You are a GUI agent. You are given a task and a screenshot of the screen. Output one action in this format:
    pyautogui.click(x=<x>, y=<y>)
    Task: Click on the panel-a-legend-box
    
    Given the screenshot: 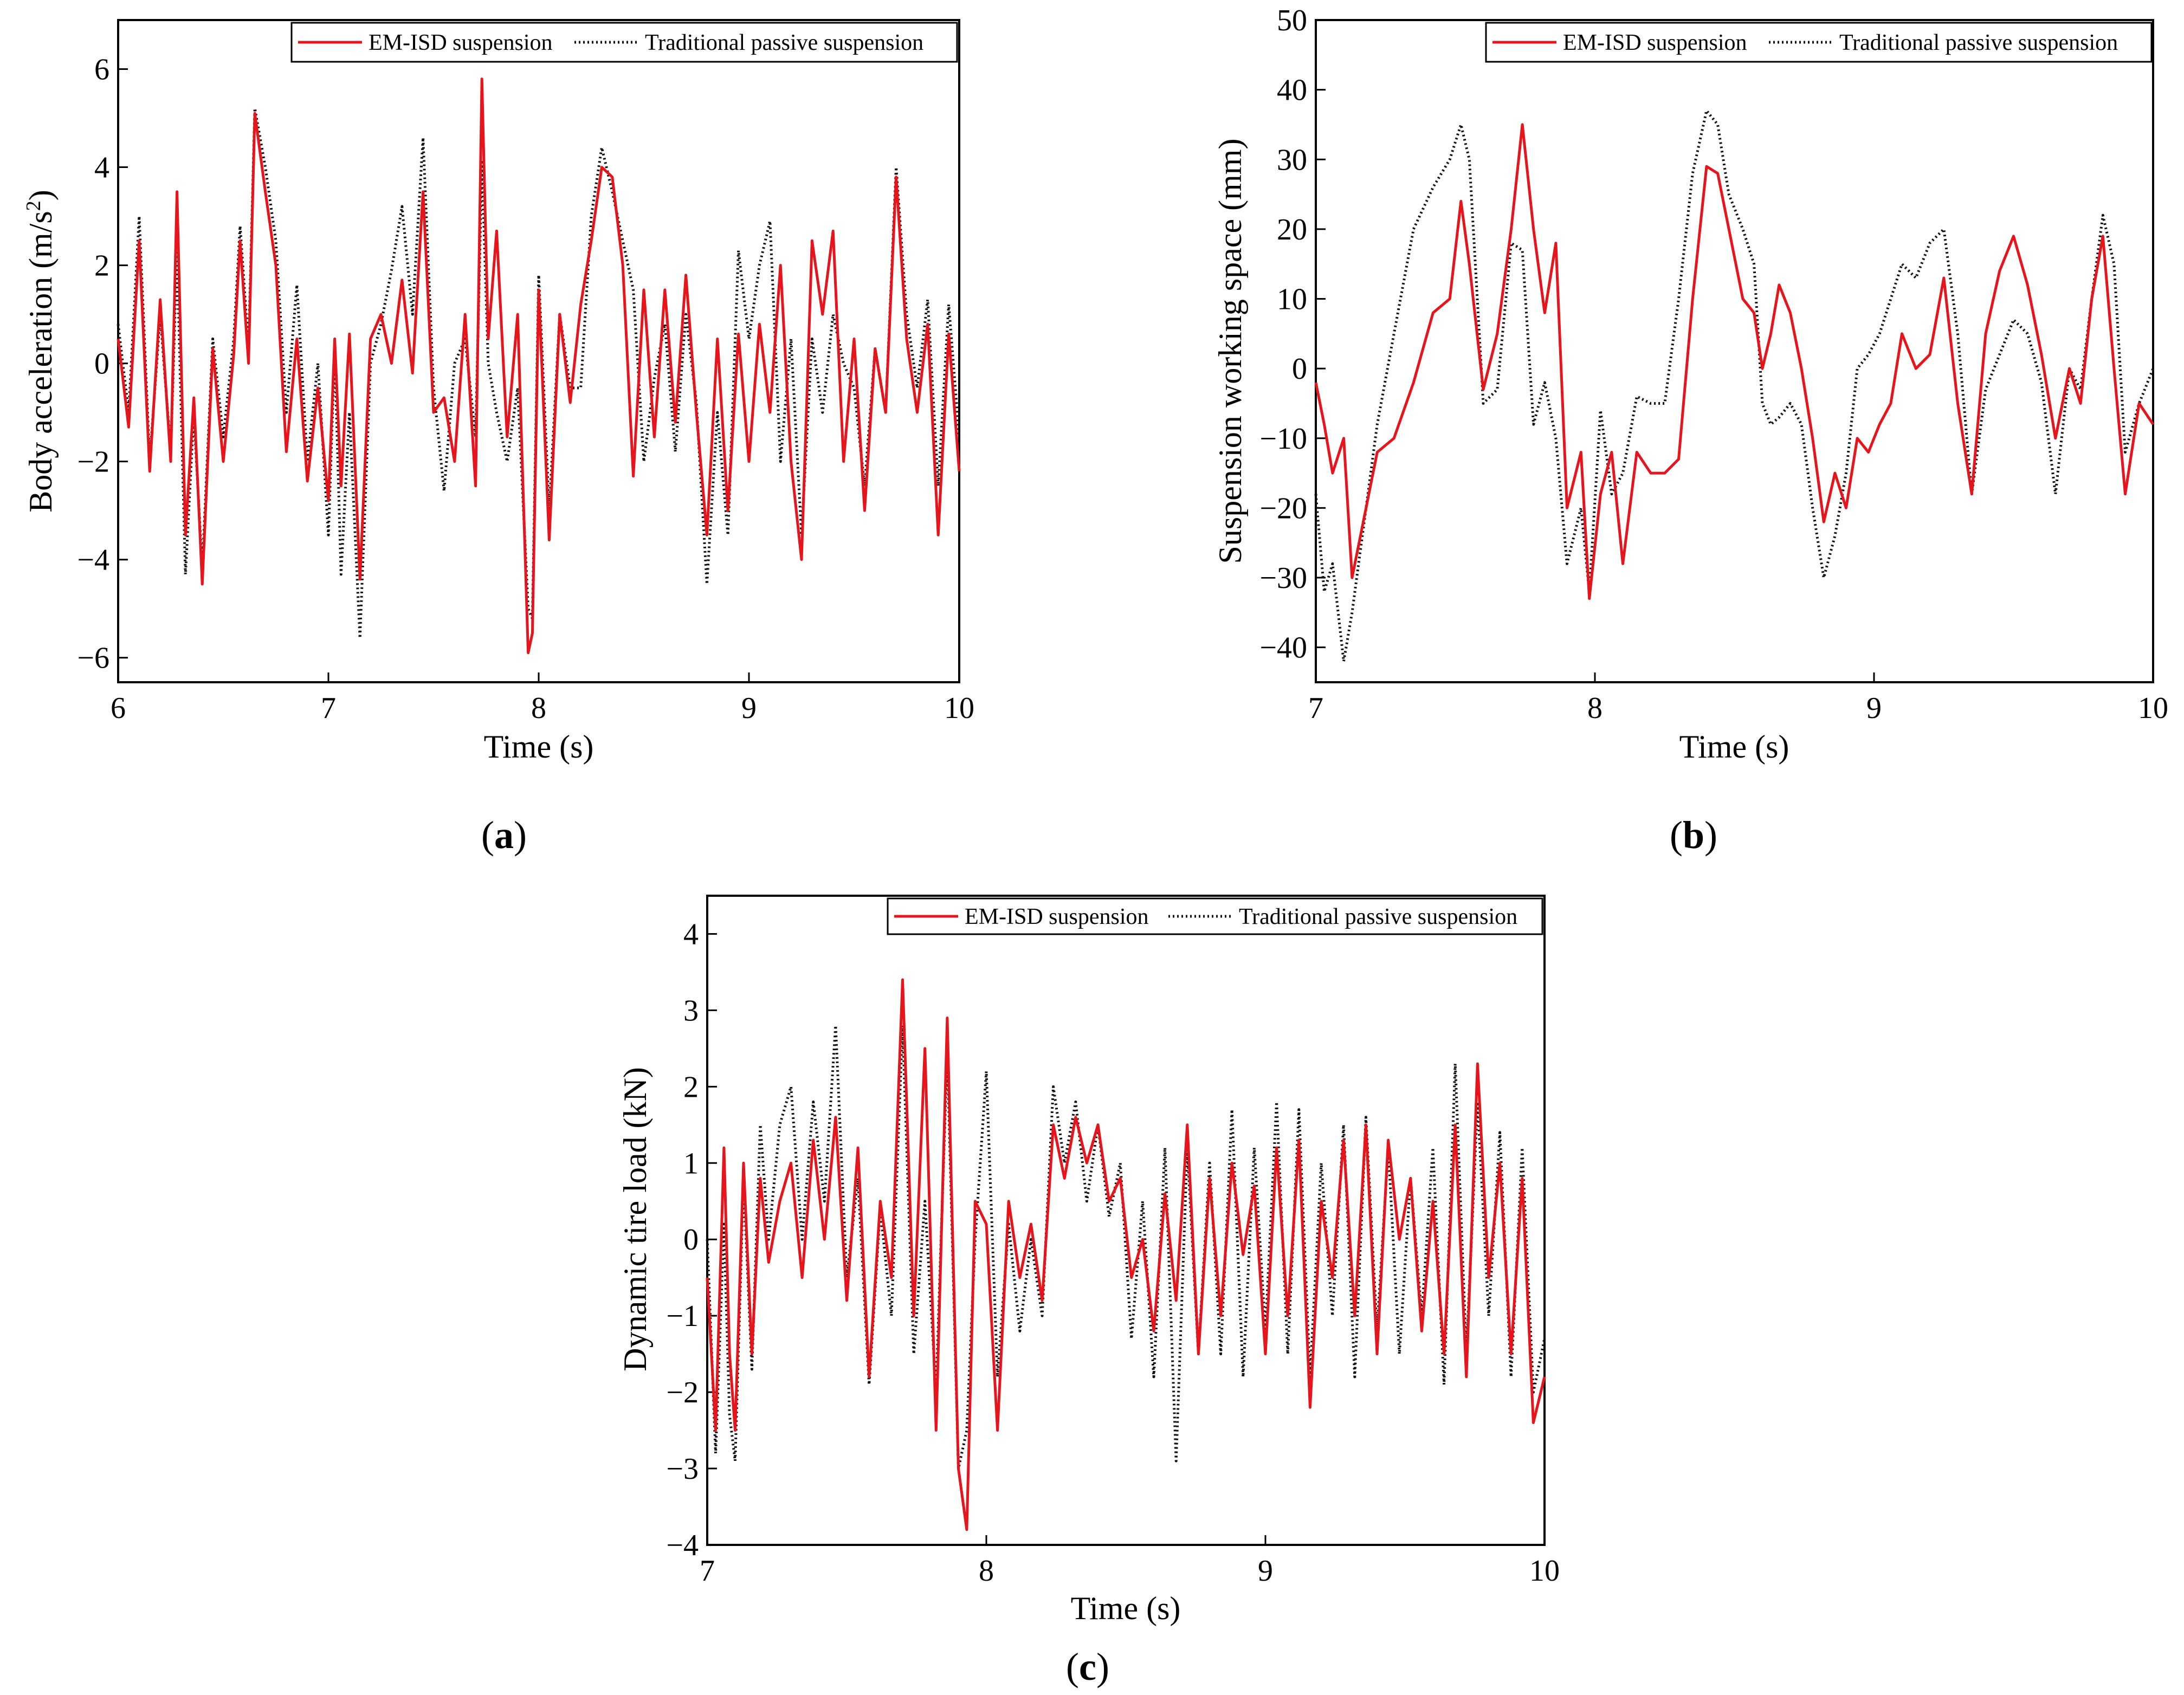 What is the action you would take?
    pyautogui.click(x=624, y=42)
    